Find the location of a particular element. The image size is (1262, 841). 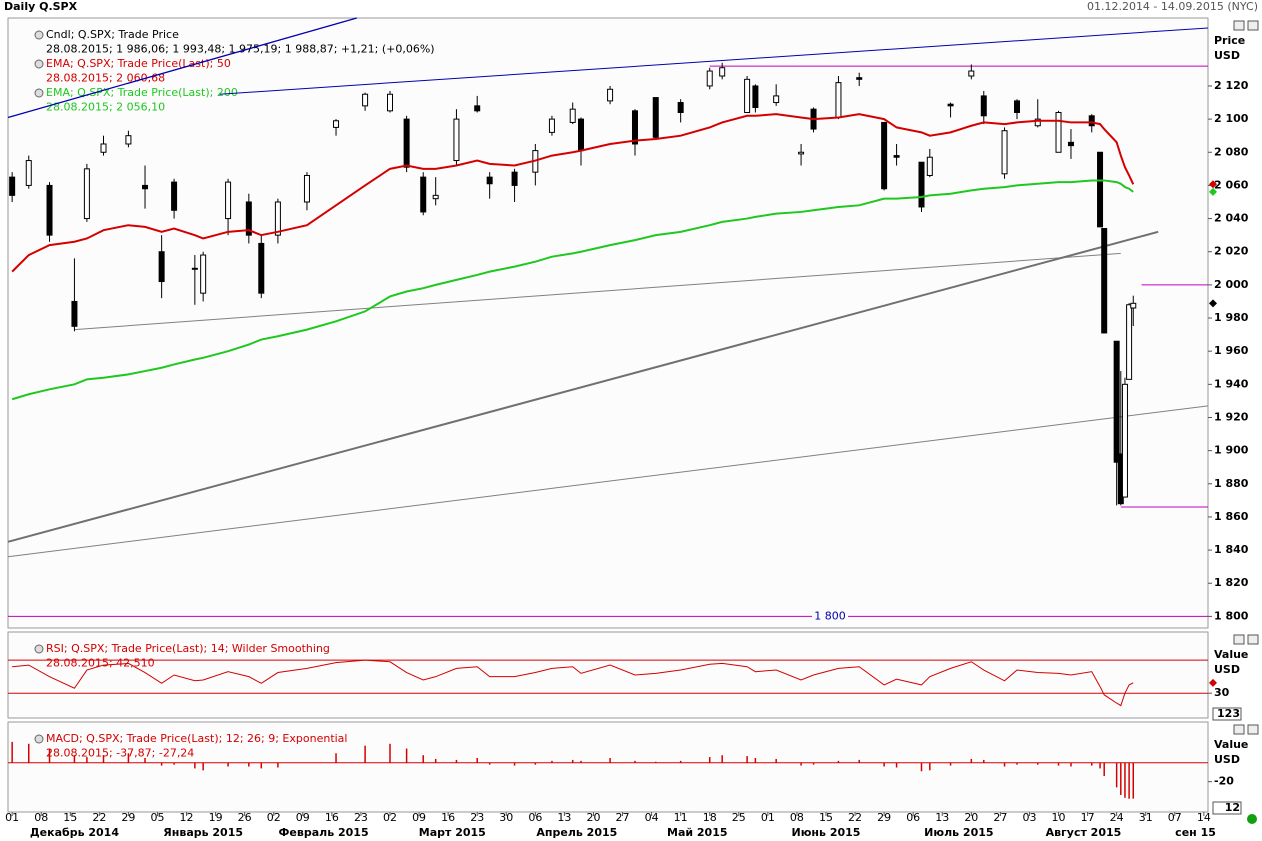

y-tick-label: 2 120 is located at coordinates (1231, 85).